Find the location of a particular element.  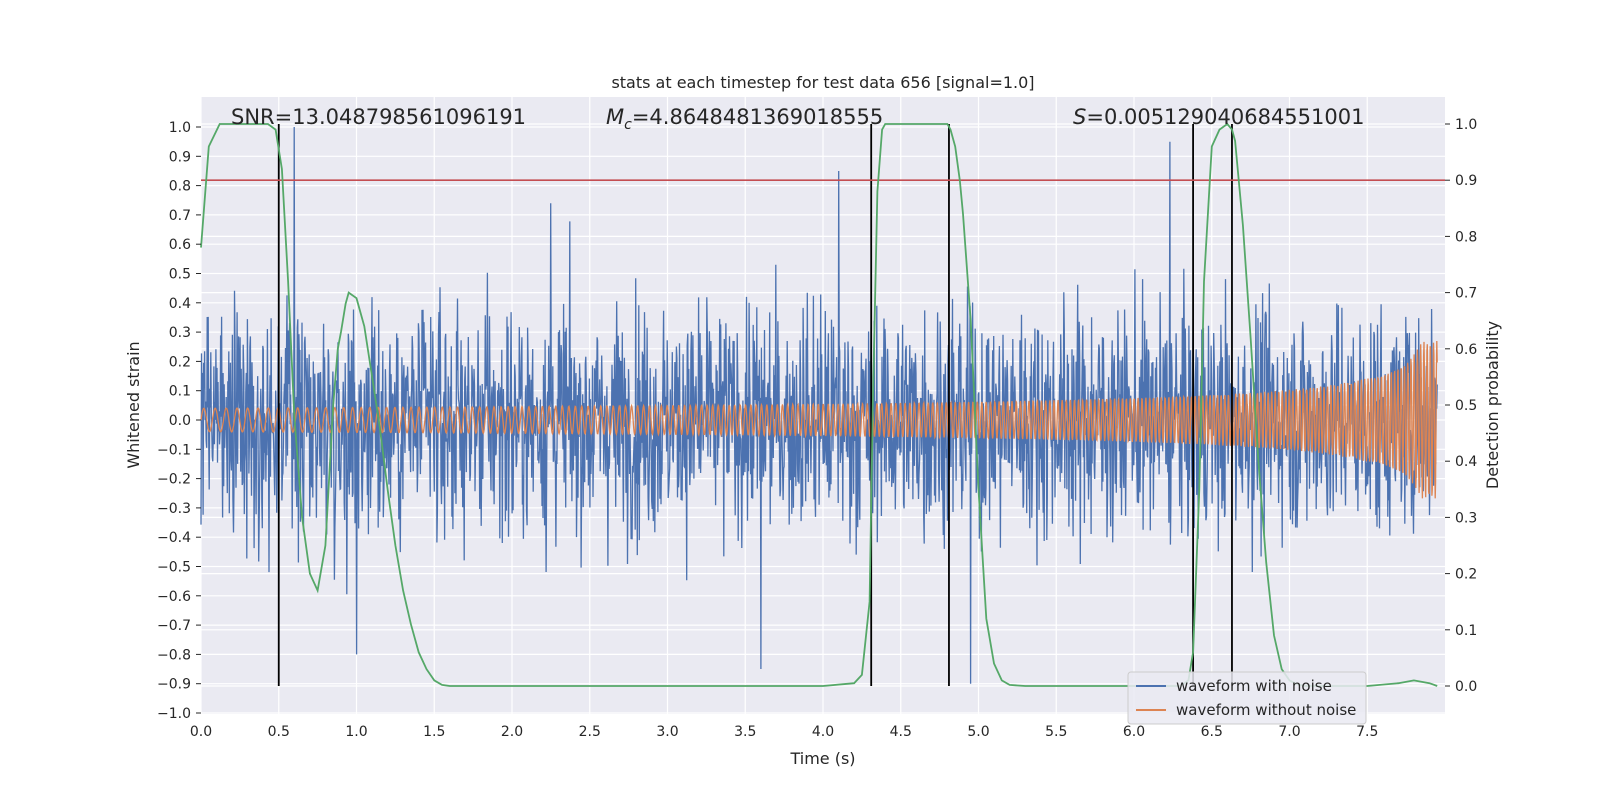

y-tick-label: 0.7 is located at coordinates (180, 216).